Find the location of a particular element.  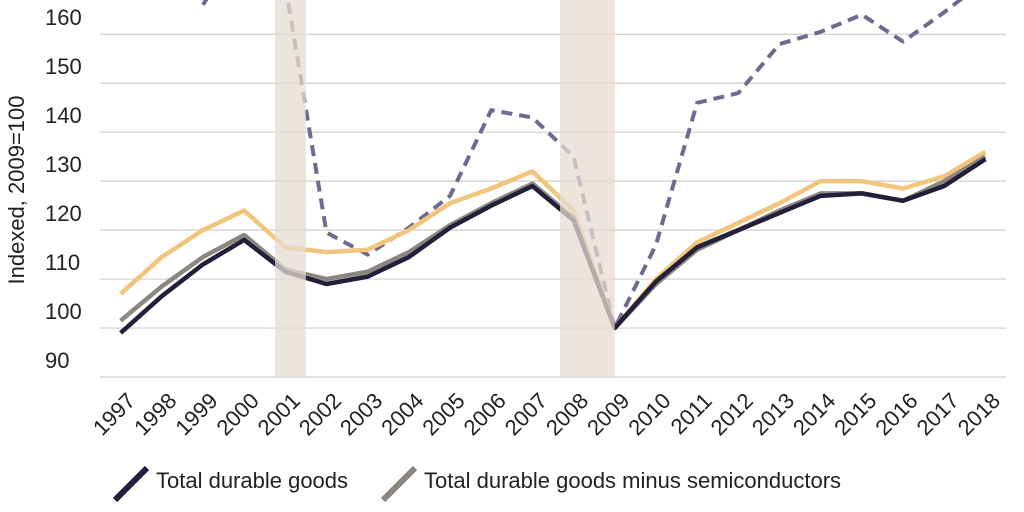

legend-label: Total durable goods is located at coordinates (252, 480).